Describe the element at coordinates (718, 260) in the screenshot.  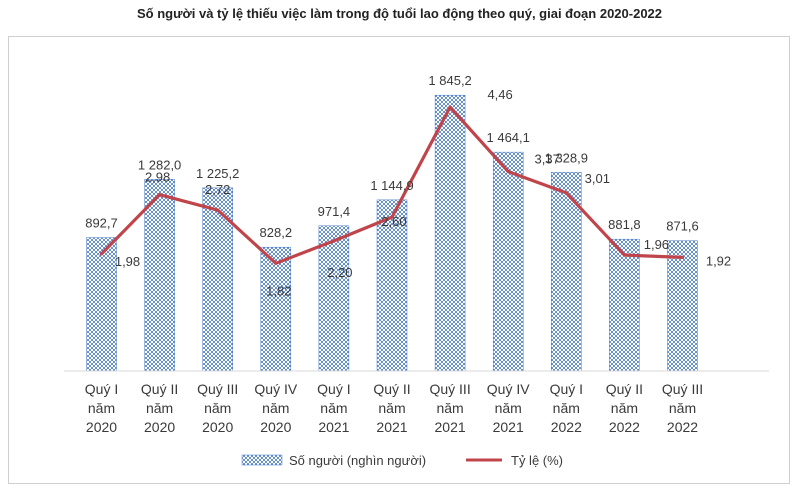
I see `rate-label-11: 1,92` at that location.